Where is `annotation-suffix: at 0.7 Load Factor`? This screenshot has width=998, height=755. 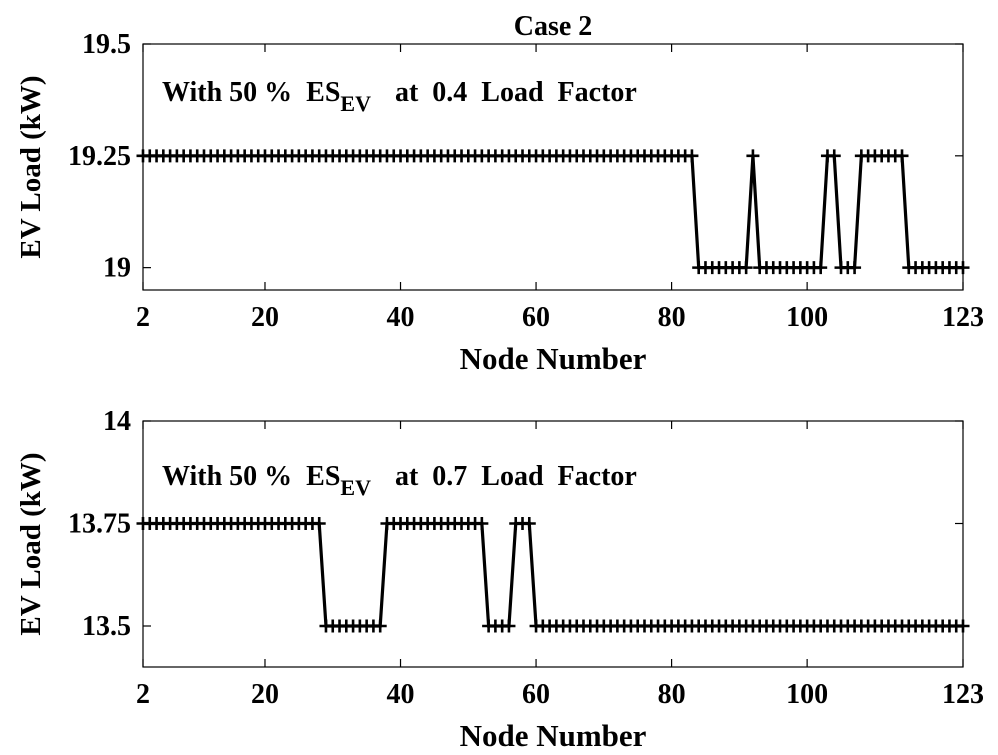
annotation-suffix: at 0.7 Load Factor is located at coordinates (516, 476).